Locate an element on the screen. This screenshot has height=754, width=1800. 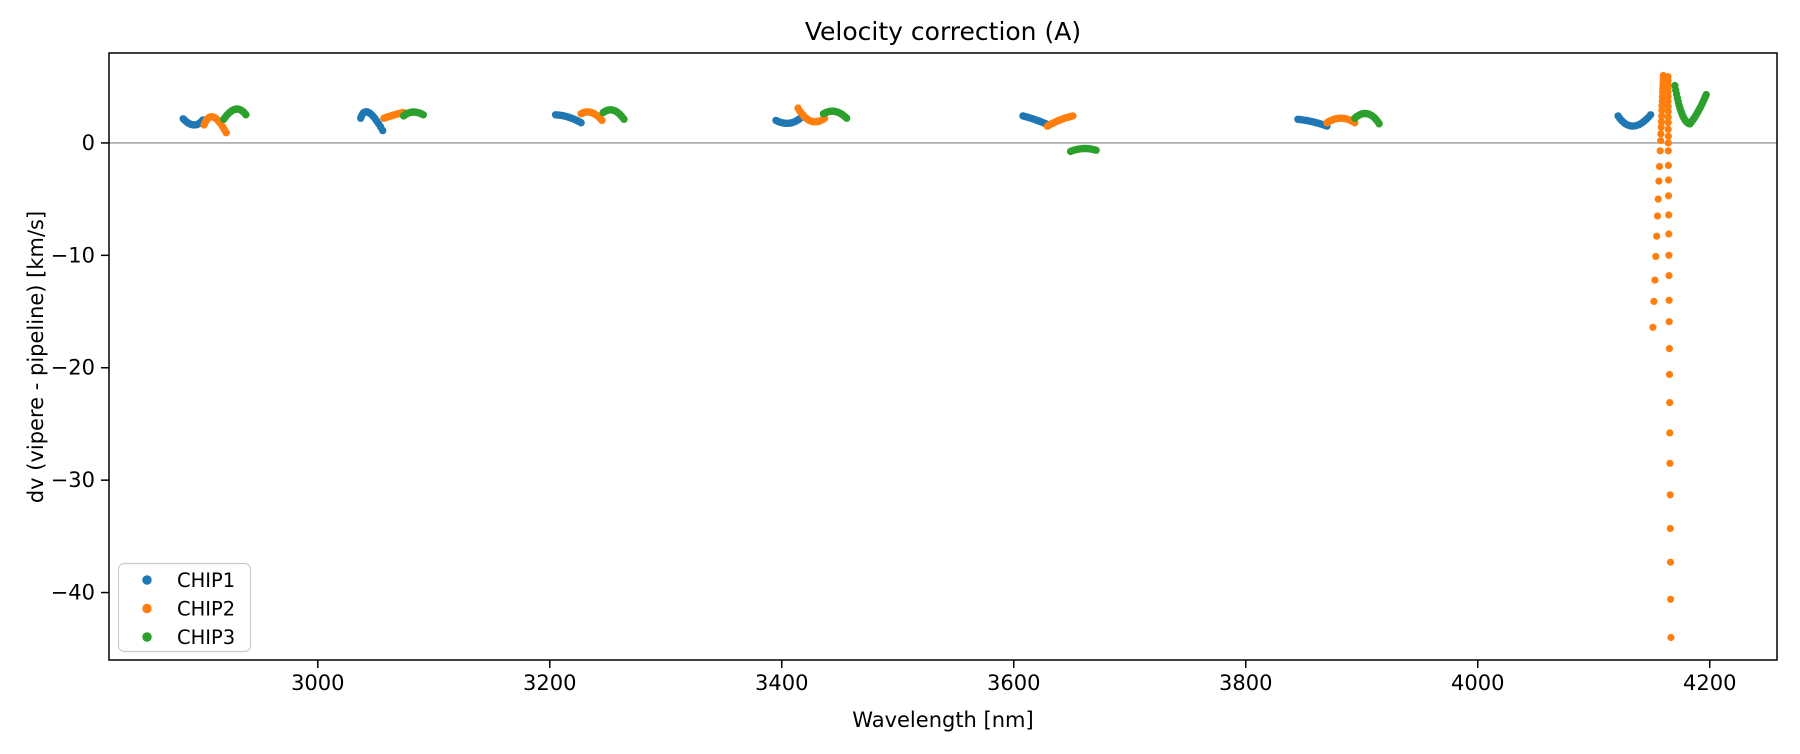
x-tick-label: 3400 is located at coordinates (781, 683).